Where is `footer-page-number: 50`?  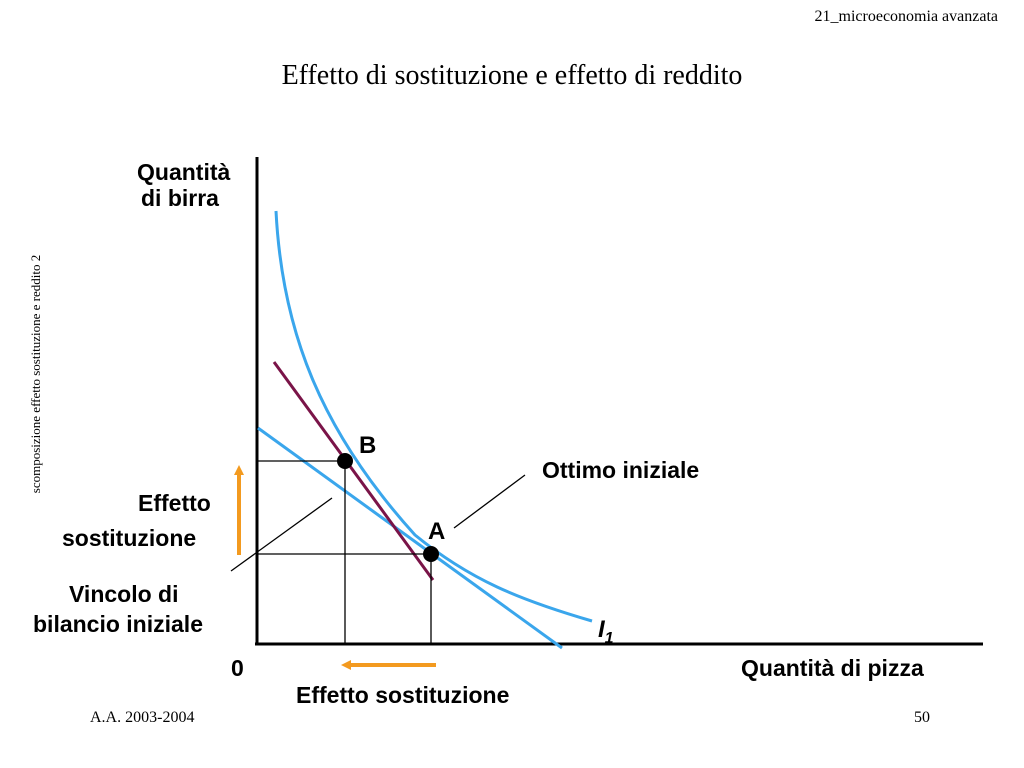 footer-page-number: 50 is located at coordinates (922, 717).